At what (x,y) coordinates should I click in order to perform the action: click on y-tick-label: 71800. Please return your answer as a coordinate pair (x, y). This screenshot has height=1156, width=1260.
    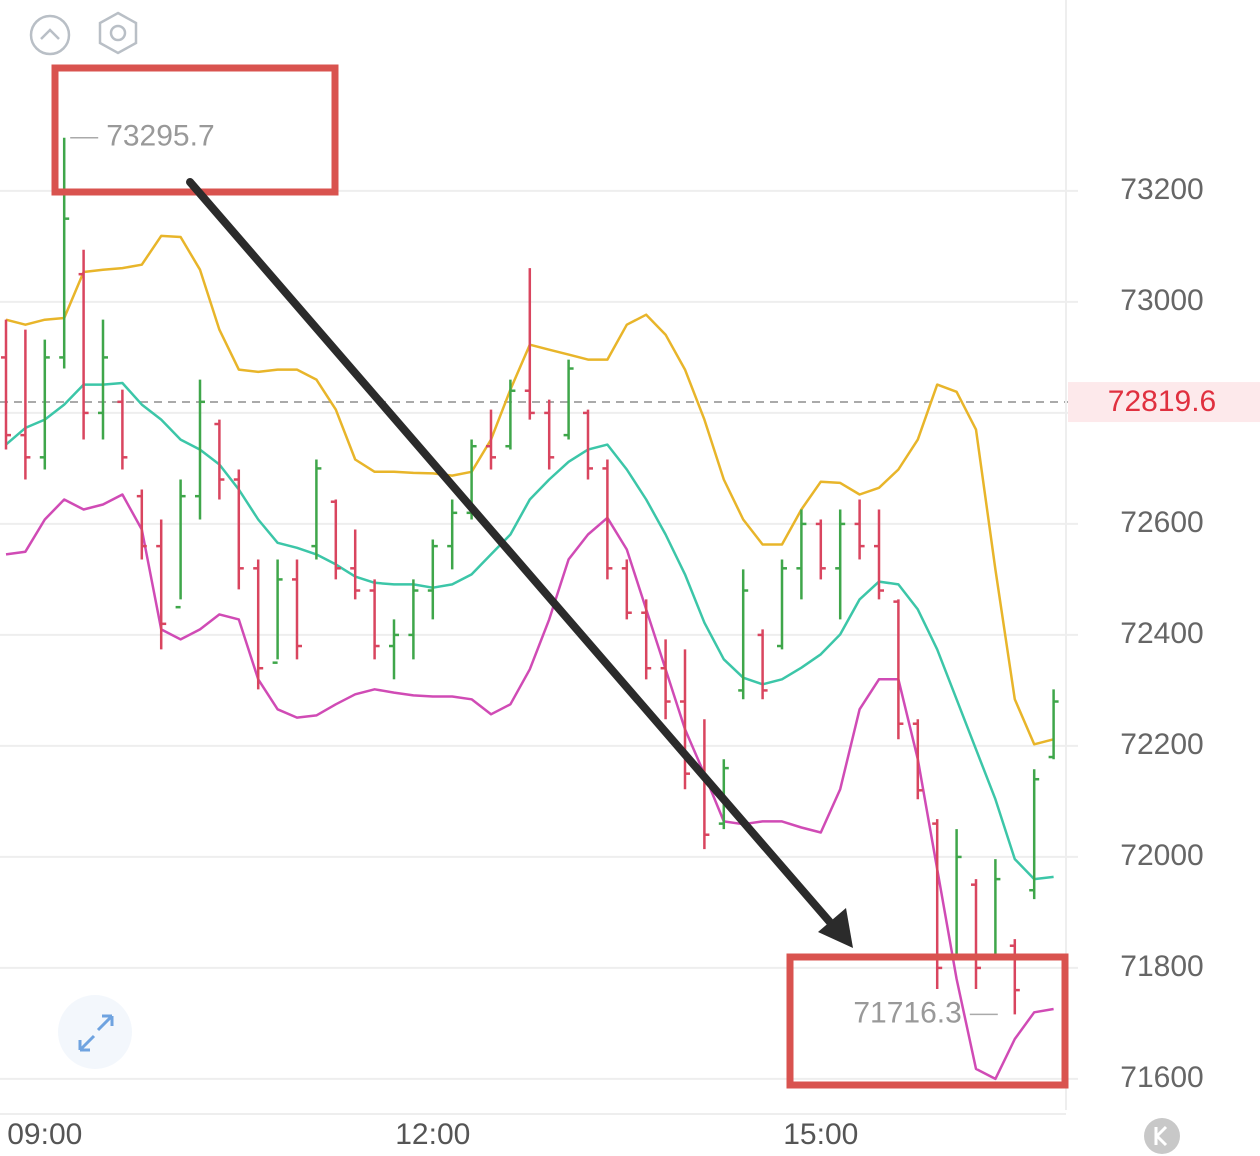
    Looking at the image, I should click on (1161, 966).